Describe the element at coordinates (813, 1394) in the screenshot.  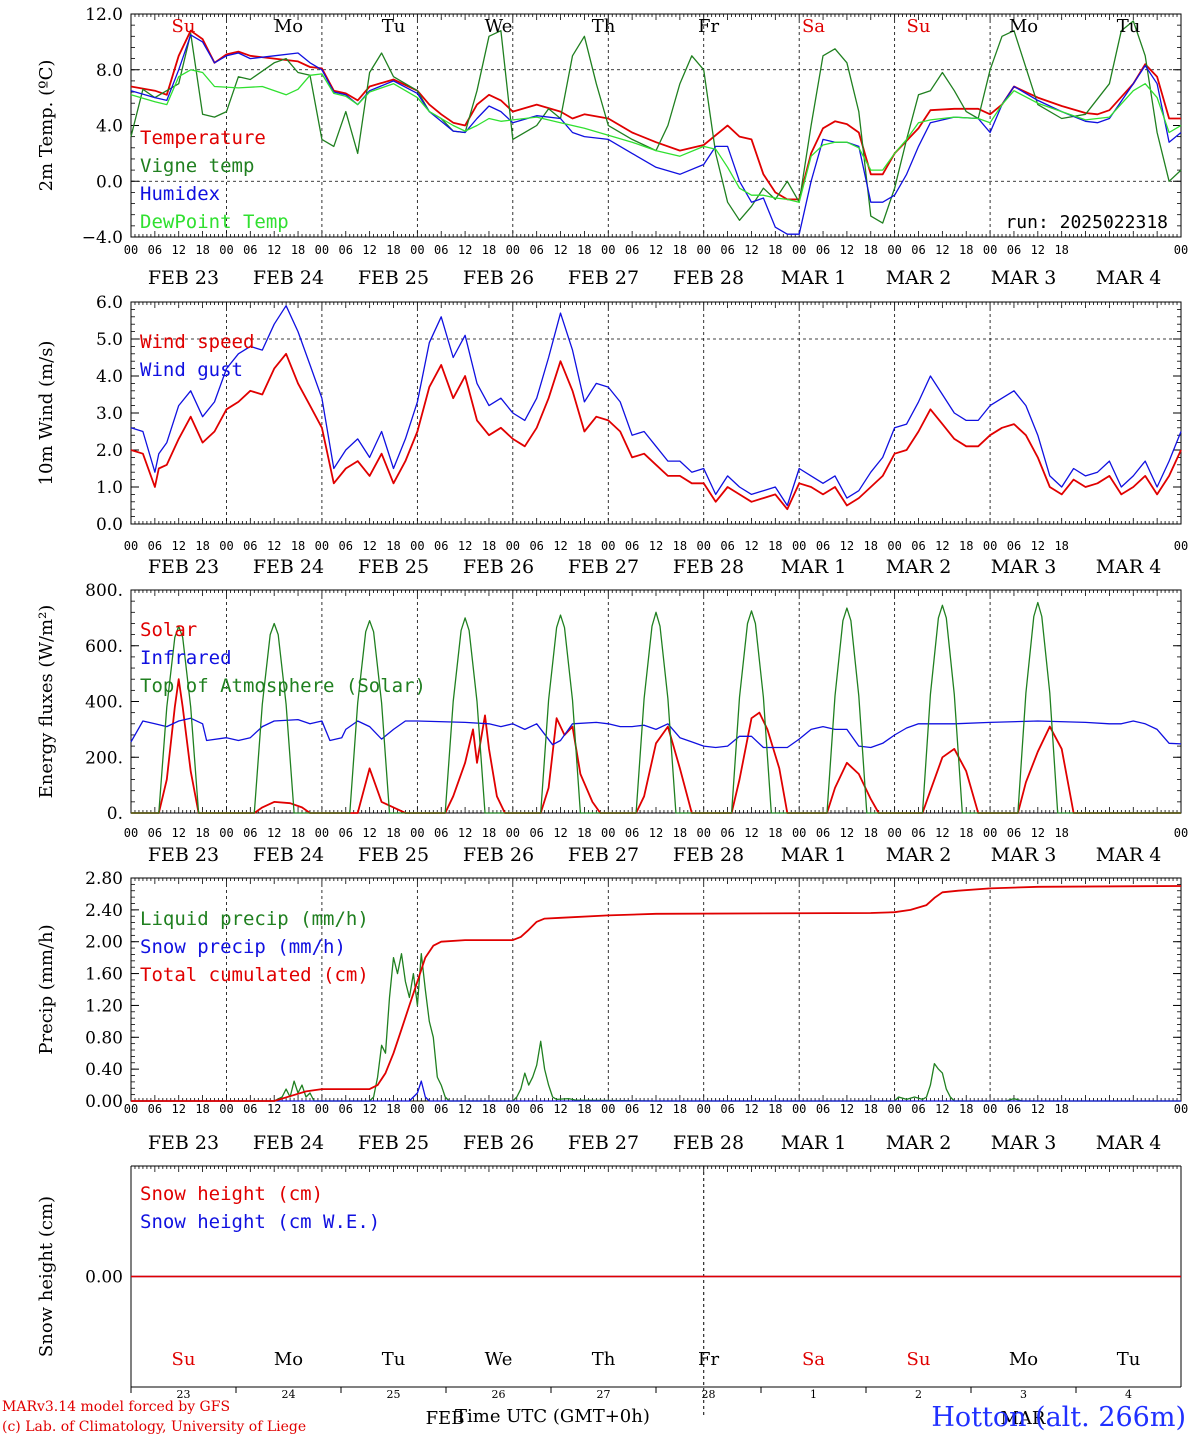
I see `day-number-label: 1` at that location.